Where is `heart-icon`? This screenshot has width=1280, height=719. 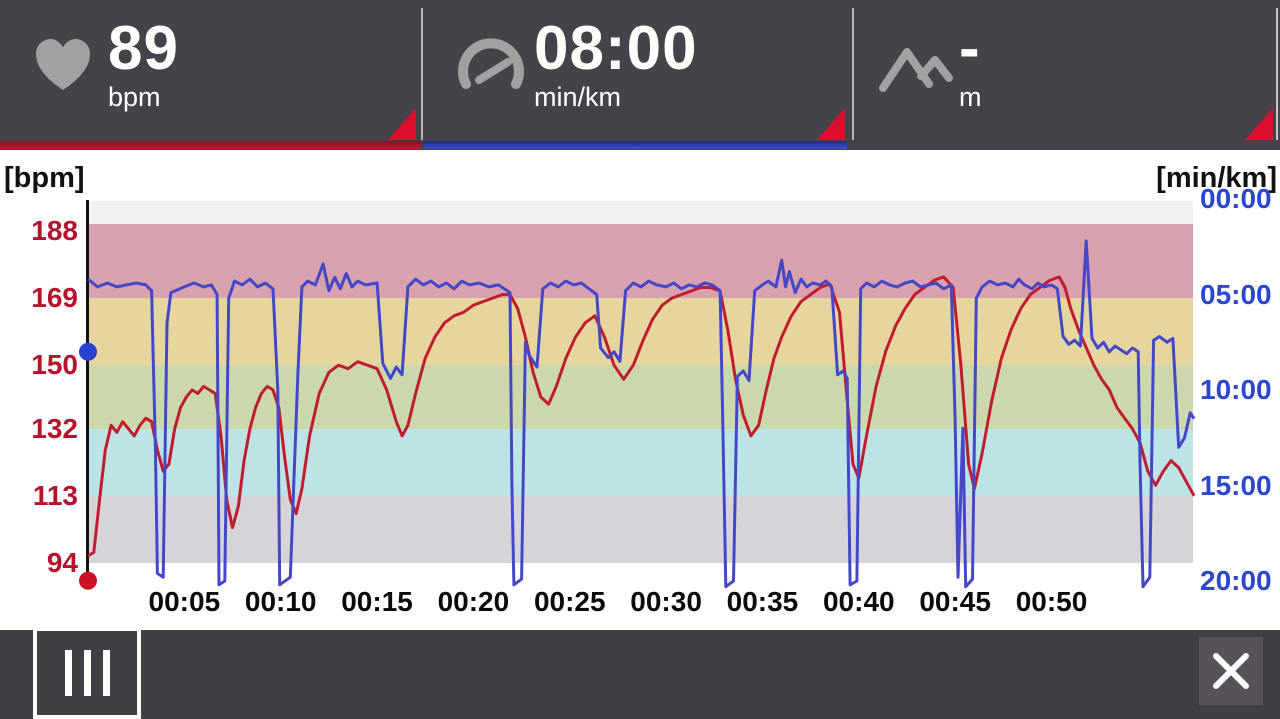
heart-icon is located at coordinates (63, 67).